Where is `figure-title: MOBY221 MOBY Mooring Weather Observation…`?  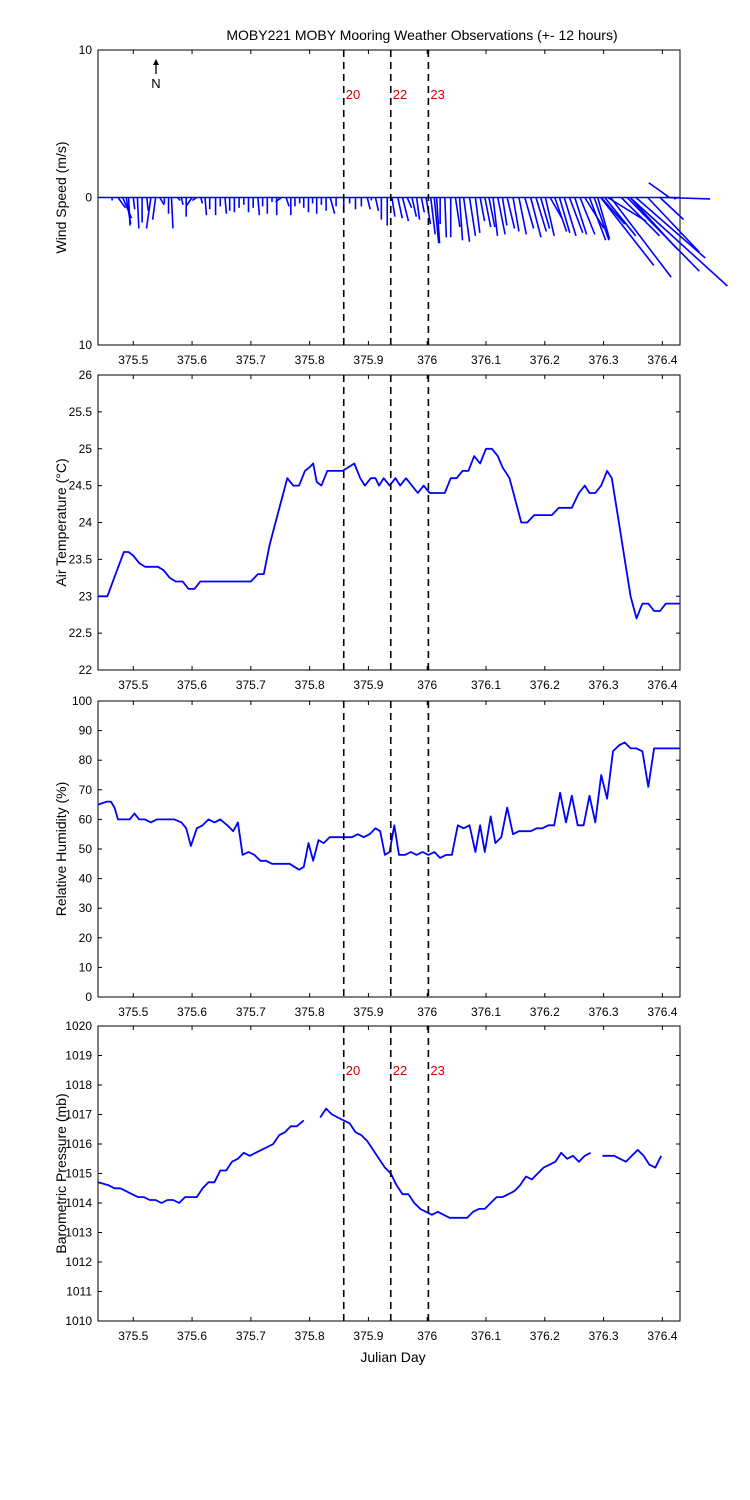 figure-title: MOBY221 MOBY Mooring Weather Observation… is located at coordinates (421, 35).